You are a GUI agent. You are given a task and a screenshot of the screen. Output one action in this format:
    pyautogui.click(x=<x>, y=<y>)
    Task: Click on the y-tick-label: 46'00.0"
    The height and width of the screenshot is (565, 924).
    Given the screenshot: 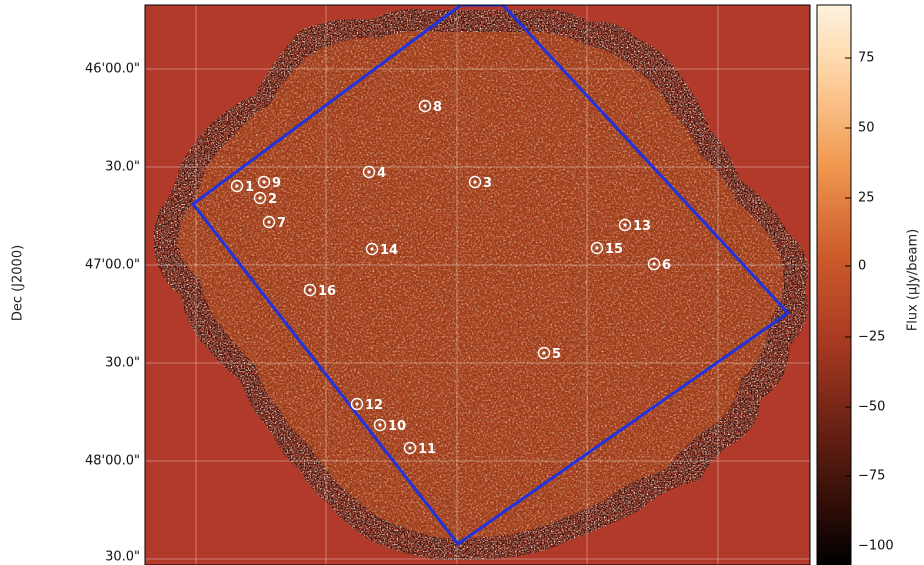 What is the action you would take?
    pyautogui.click(x=112, y=69)
    